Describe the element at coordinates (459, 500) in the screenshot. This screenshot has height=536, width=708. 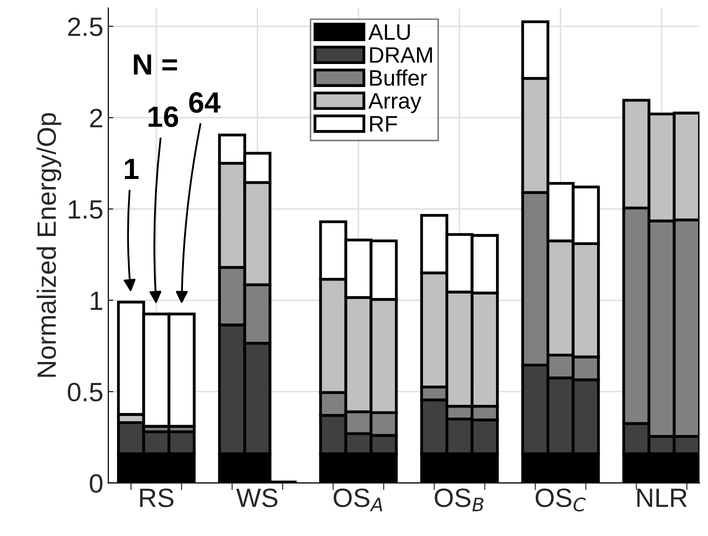
I see `x-tick-label: OS$_{B}$` at that location.